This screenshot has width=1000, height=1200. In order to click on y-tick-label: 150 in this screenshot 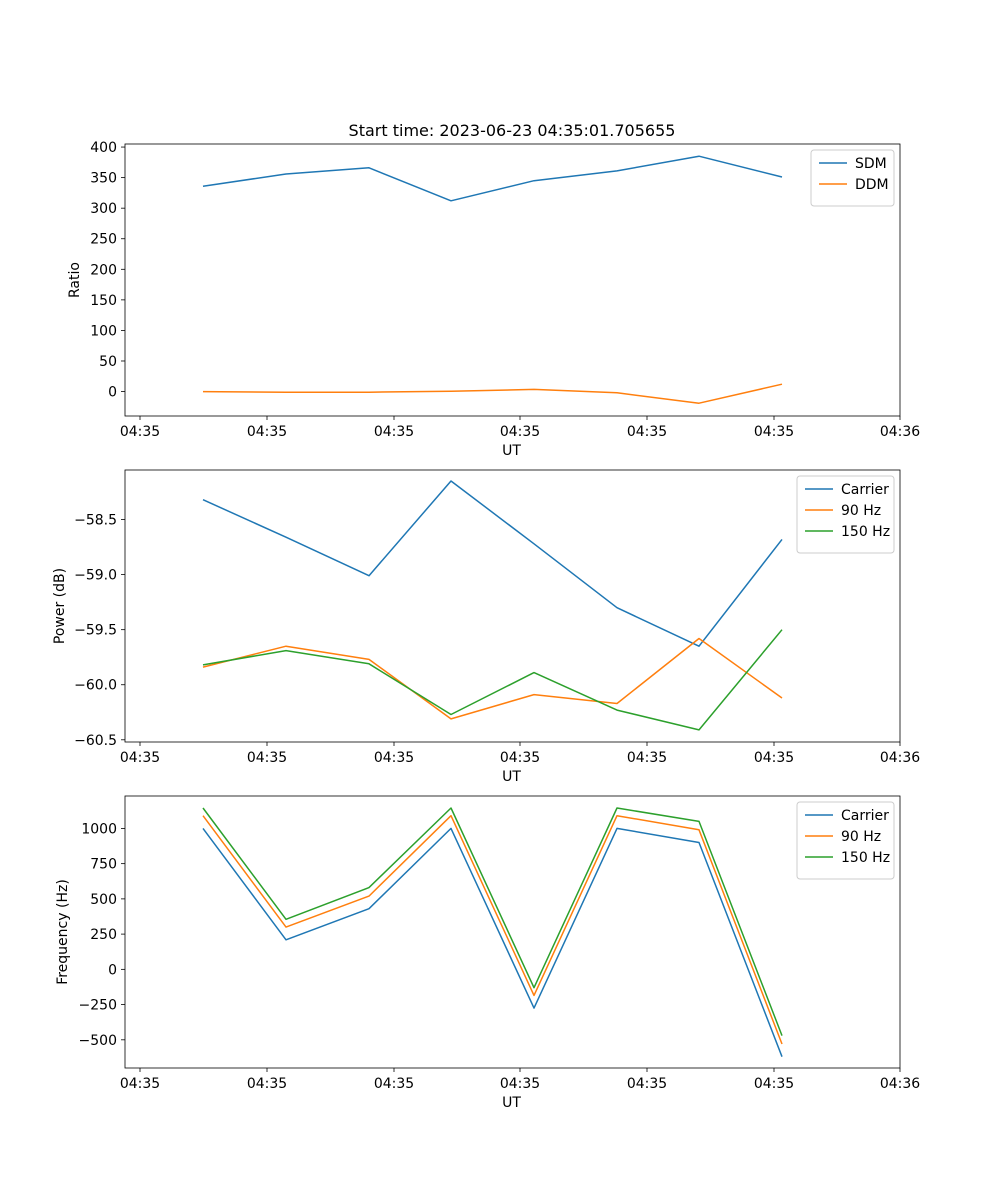, I will do `click(103, 301)`.